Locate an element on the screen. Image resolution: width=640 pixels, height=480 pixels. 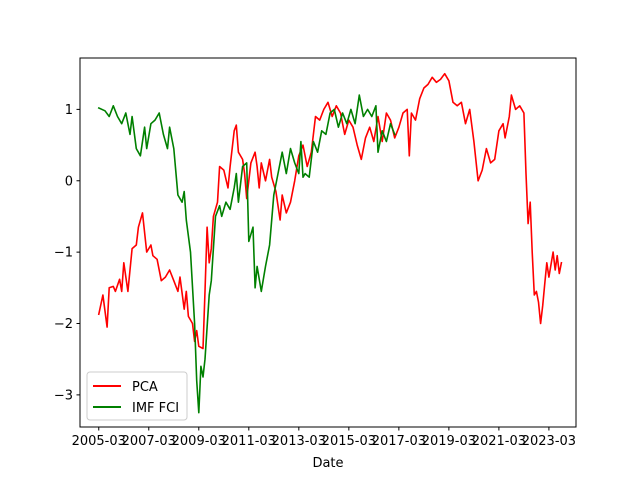
x-tick-label: 2009-03 is located at coordinates (199, 441).